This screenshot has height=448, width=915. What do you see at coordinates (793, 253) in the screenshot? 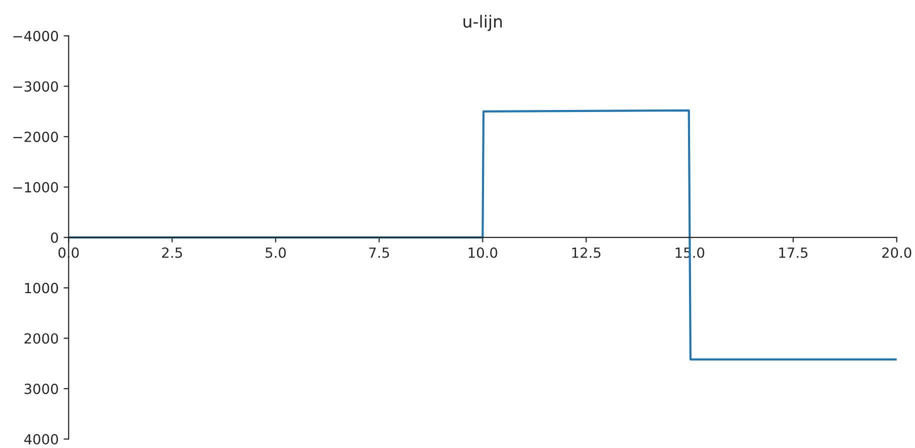
I see `x-tick-label: 17.5` at bounding box center [793, 253].